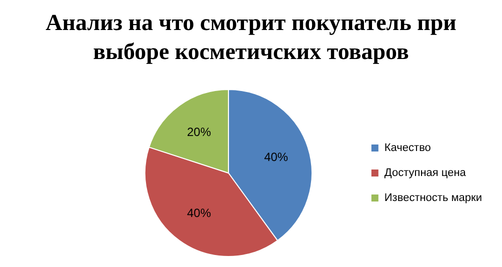 Image resolution: width=502 pixels, height=267 pixels. What do you see at coordinates (425, 173) in the screenshot?
I see `legend-label: Доступная цена` at bounding box center [425, 173].